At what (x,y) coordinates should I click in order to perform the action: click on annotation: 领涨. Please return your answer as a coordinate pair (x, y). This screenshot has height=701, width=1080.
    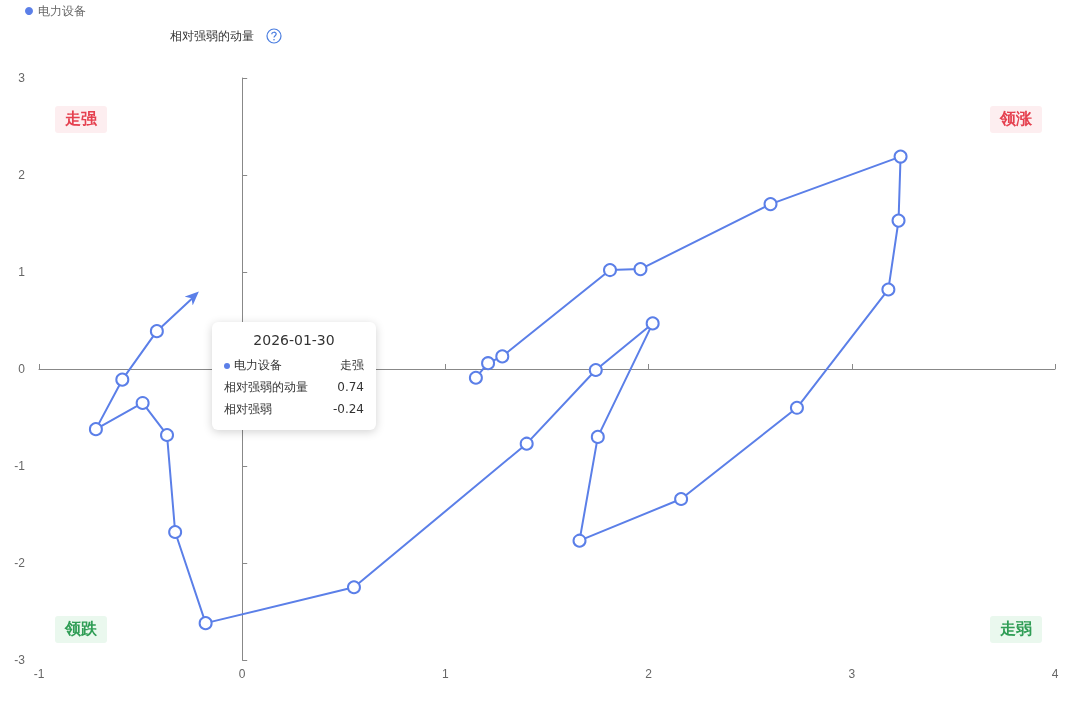
    Looking at the image, I should click on (1016, 119).